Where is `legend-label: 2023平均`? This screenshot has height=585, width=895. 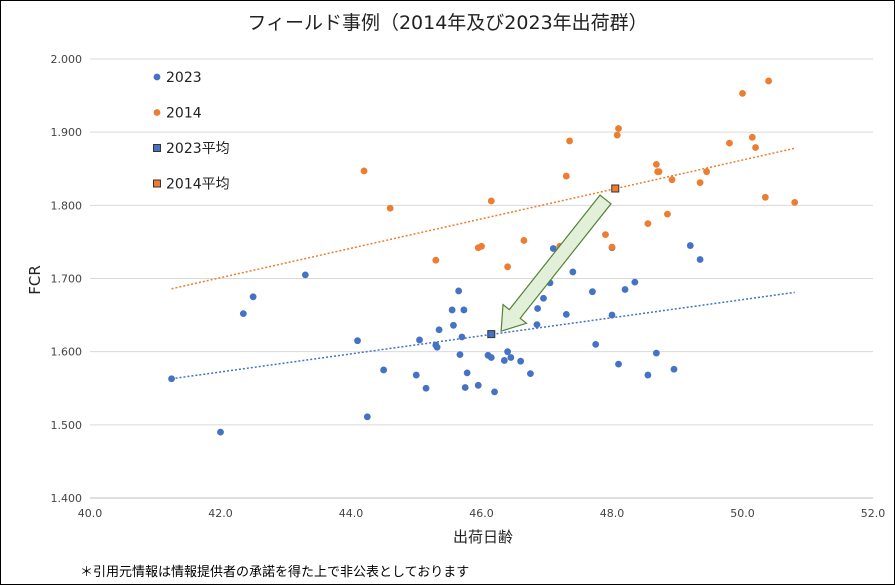 legend-label: 2023平均 is located at coordinates (198, 149).